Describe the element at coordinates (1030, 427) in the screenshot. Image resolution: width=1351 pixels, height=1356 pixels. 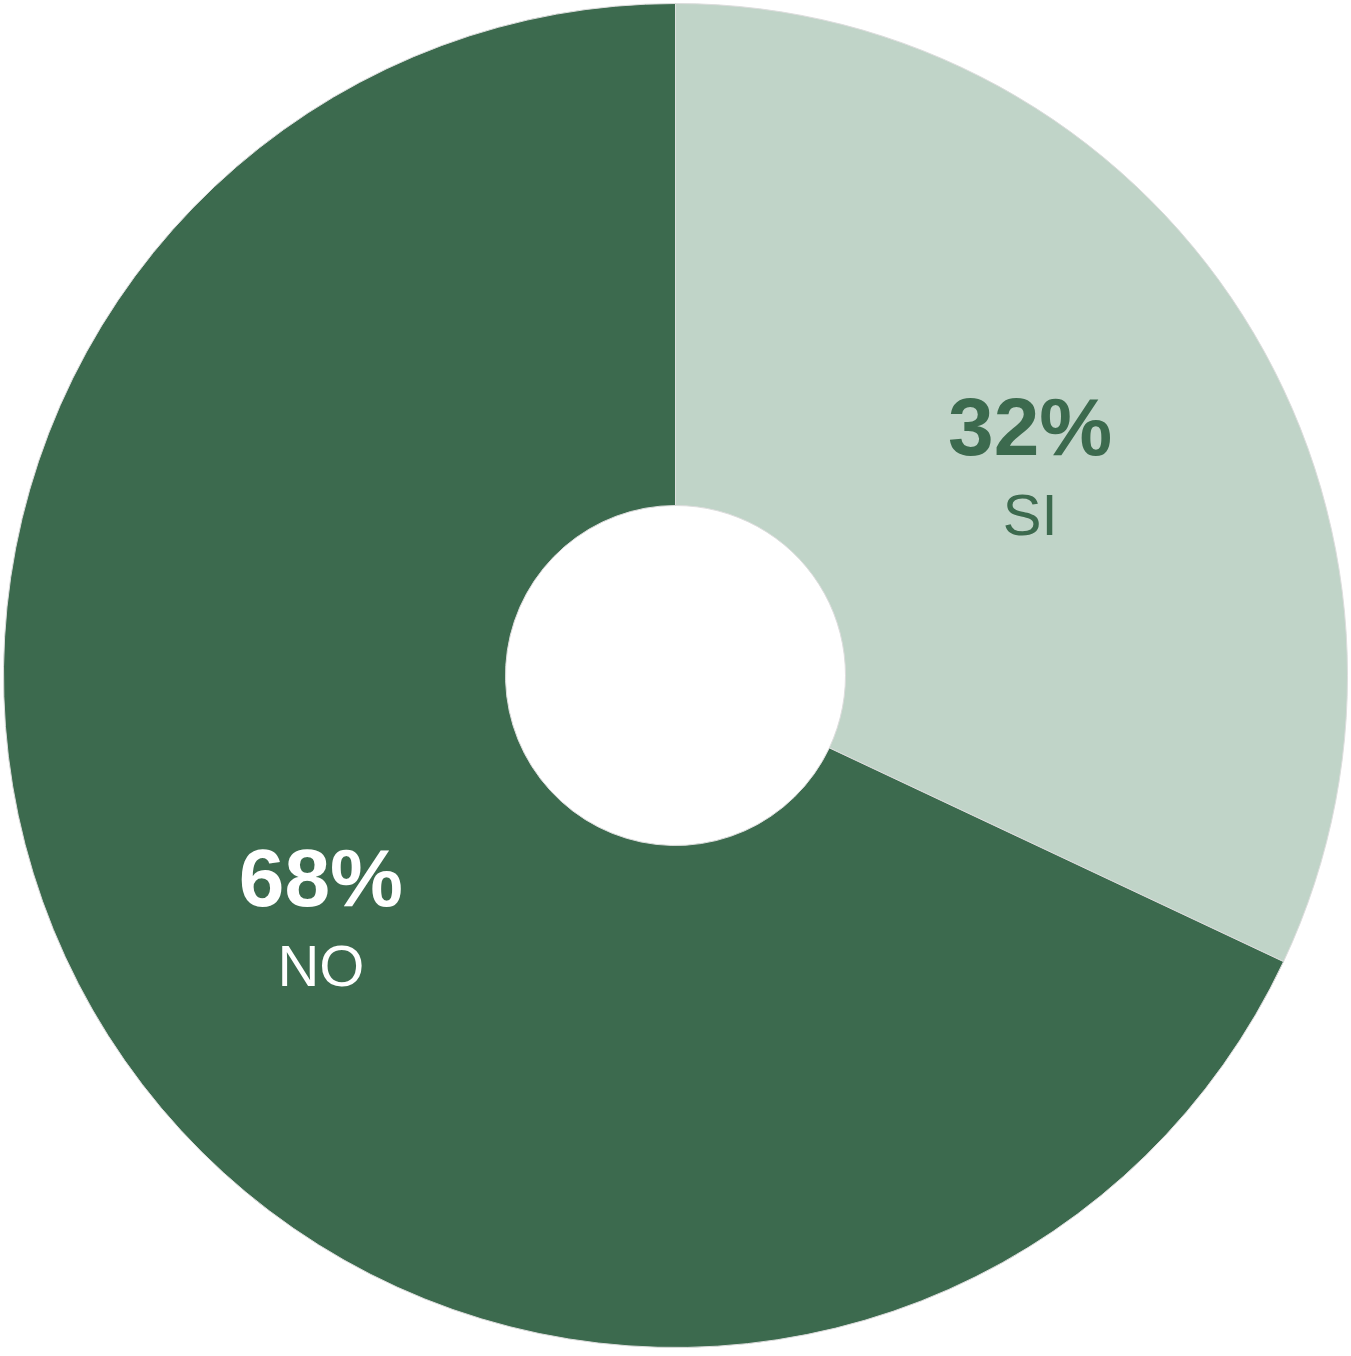
I see `data-label: 32%` at that location.